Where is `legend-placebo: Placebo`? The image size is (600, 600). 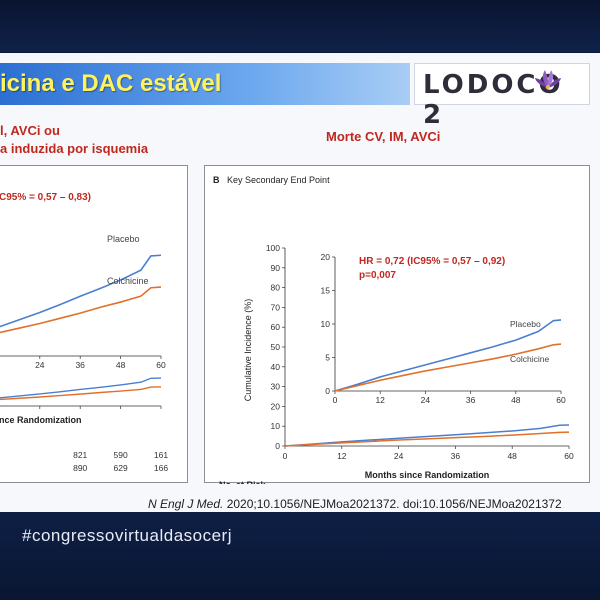
legend-placebo: Placebo is located at coordinates (525, 324).